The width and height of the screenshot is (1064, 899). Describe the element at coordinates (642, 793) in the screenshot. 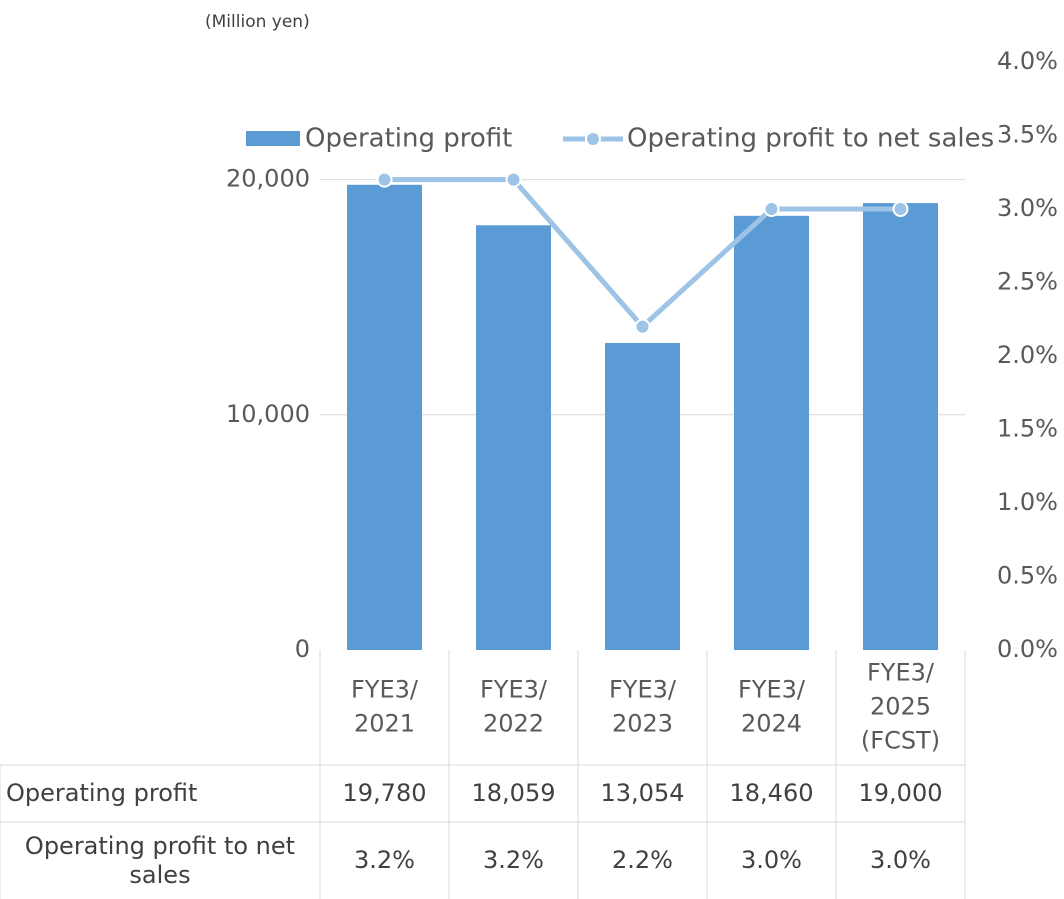

I see `table-cell: 13,054` at that location.